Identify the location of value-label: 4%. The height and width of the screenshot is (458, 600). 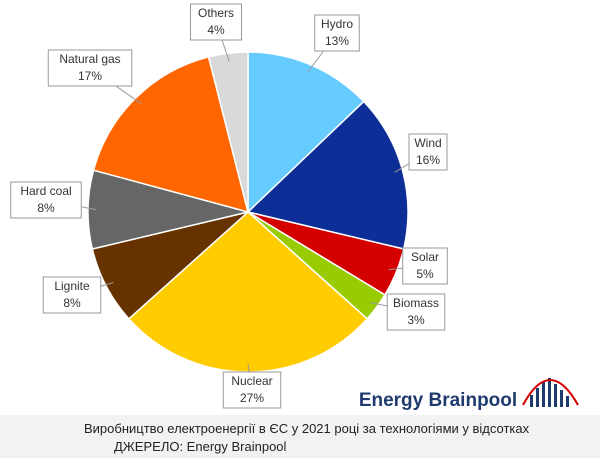
(216, 30).